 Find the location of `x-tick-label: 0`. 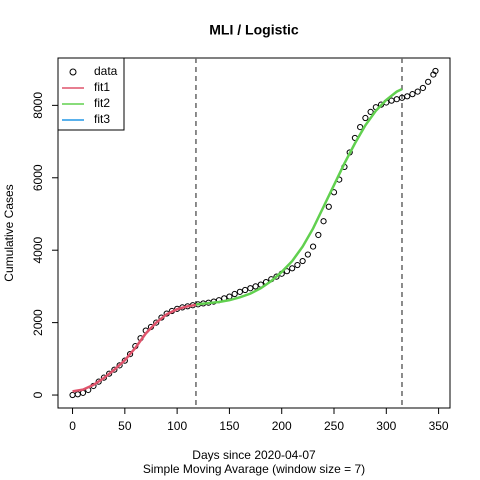

x-tick-label: 0 is located at coordinates (72, 426).